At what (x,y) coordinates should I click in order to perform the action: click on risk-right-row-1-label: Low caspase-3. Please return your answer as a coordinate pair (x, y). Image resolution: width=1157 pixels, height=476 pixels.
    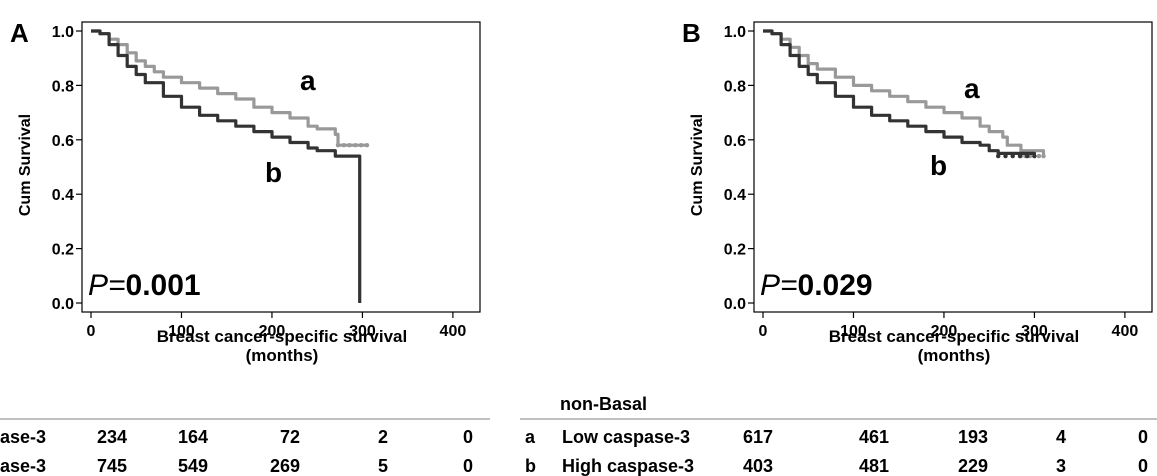
    Looking at the image, I should click on (626, 437).